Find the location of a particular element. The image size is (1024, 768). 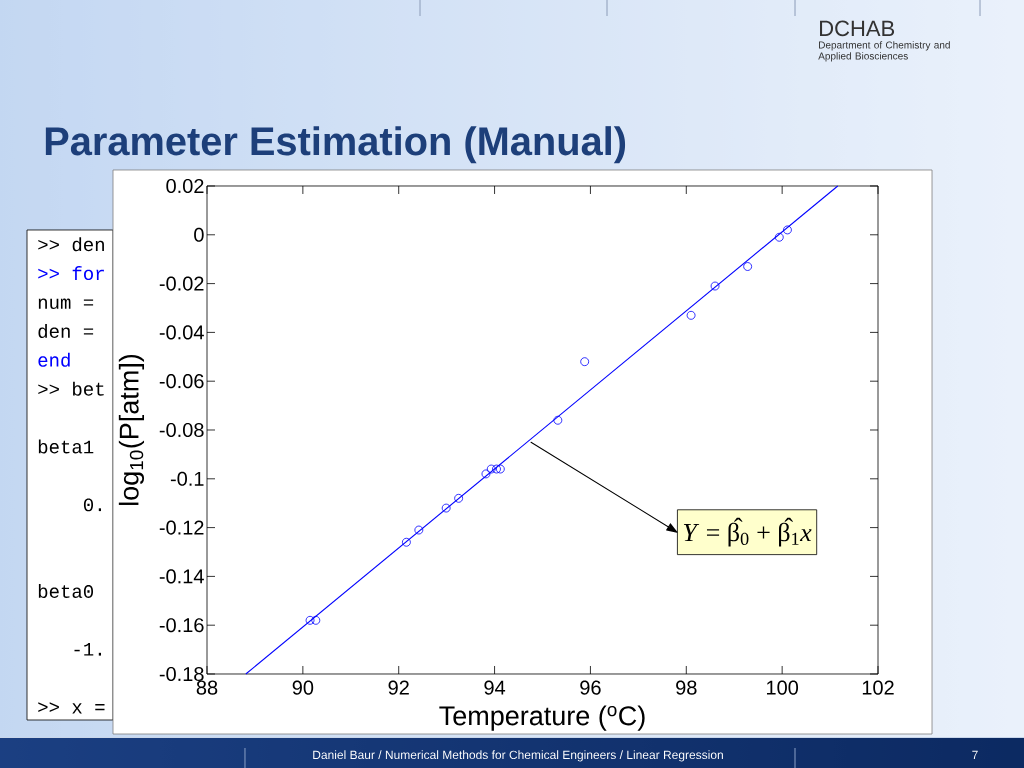

y-tick-label: -0.12 is located at coordinates (181, 527).